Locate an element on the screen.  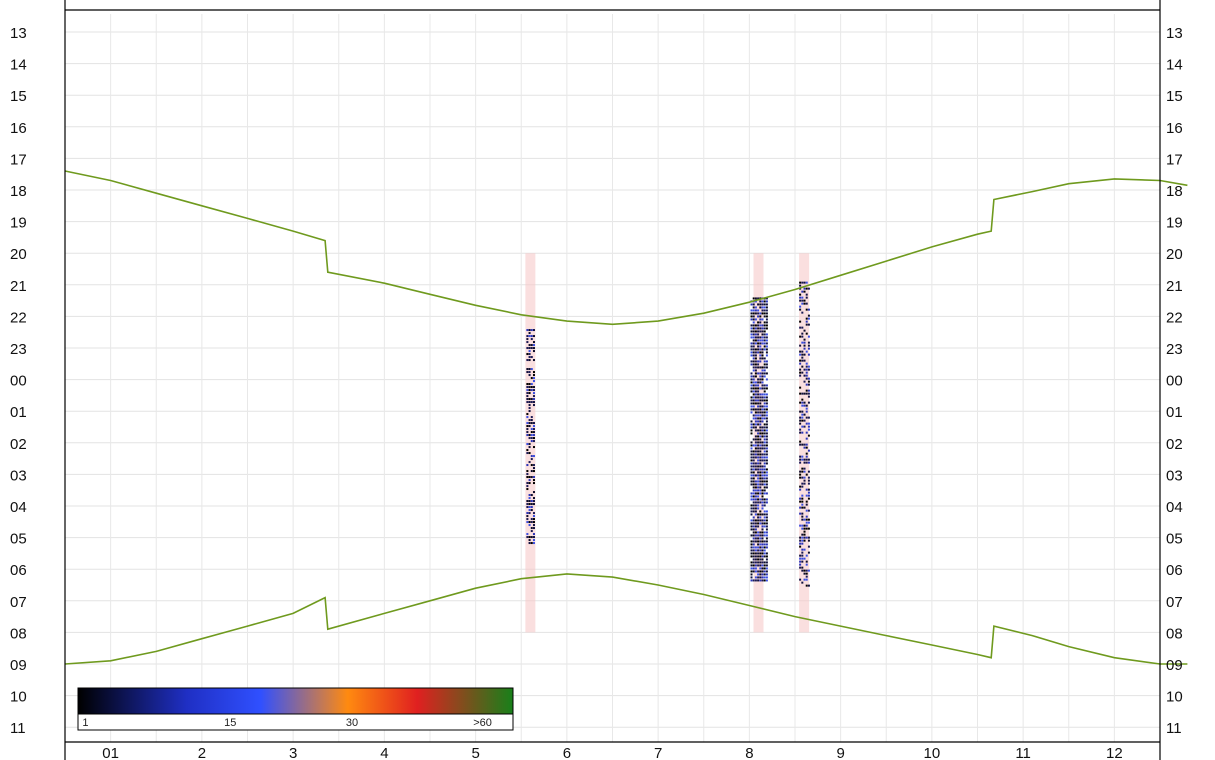
y-tick-label: 02 is located at coordinates (1174, 444).